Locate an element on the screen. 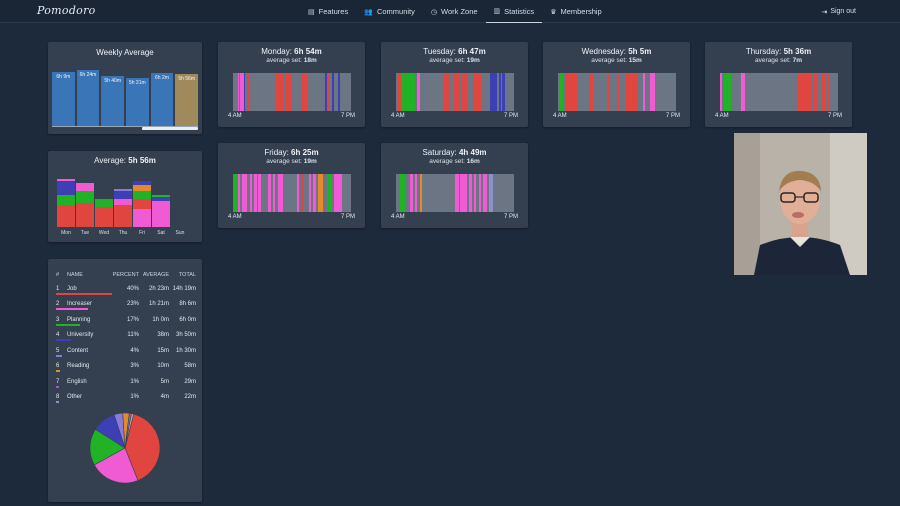  average-set-label: average set: is located at coordinates (448, 161).